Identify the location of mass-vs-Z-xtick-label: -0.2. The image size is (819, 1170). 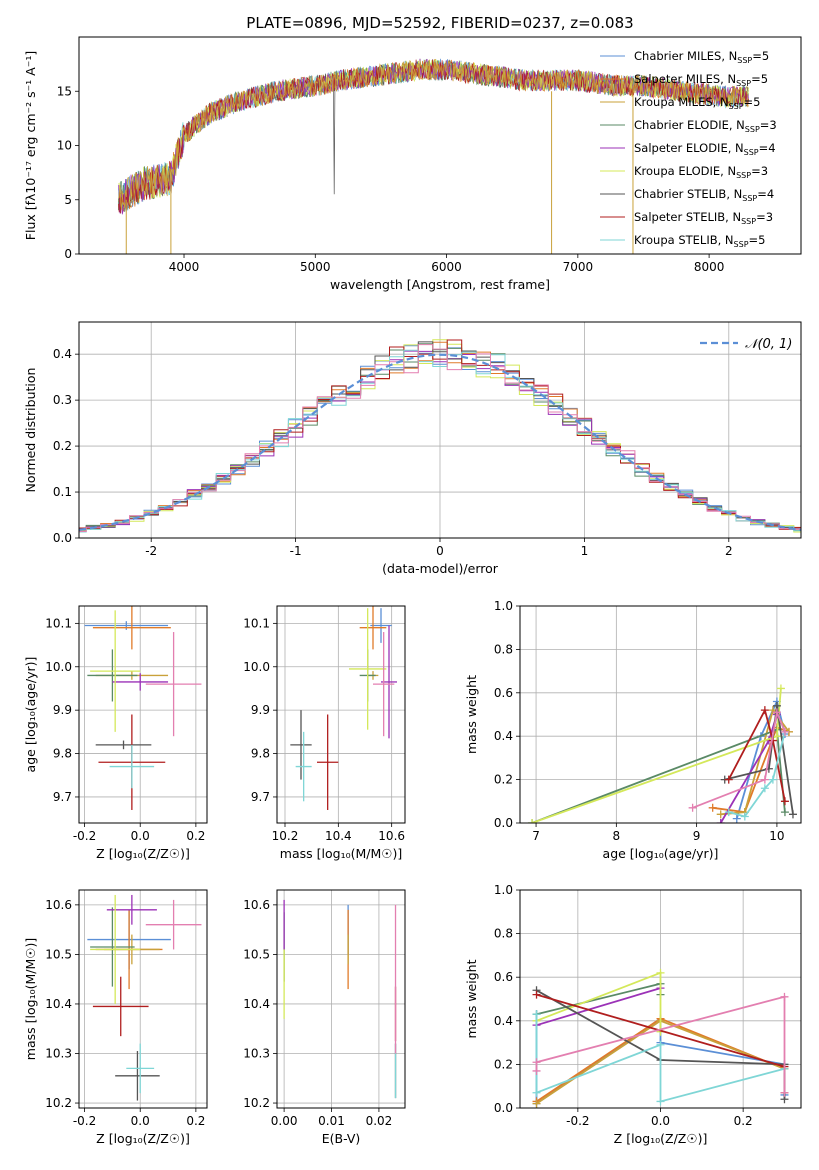
(84, 1121).